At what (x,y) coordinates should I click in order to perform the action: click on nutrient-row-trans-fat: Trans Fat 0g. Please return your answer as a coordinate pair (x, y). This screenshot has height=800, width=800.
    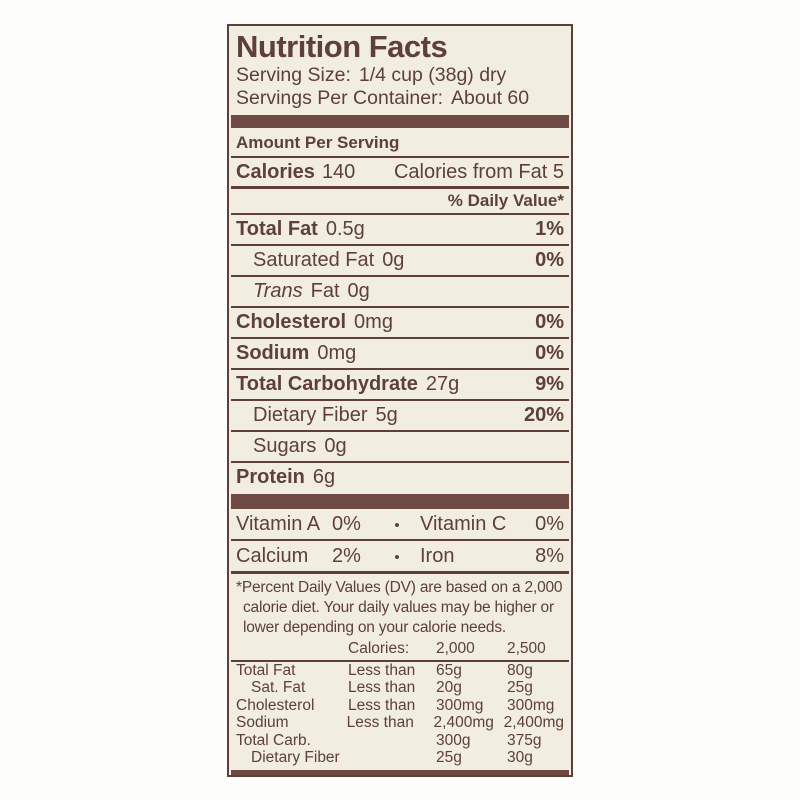
    Looking at the image, I should click on (400, 291).